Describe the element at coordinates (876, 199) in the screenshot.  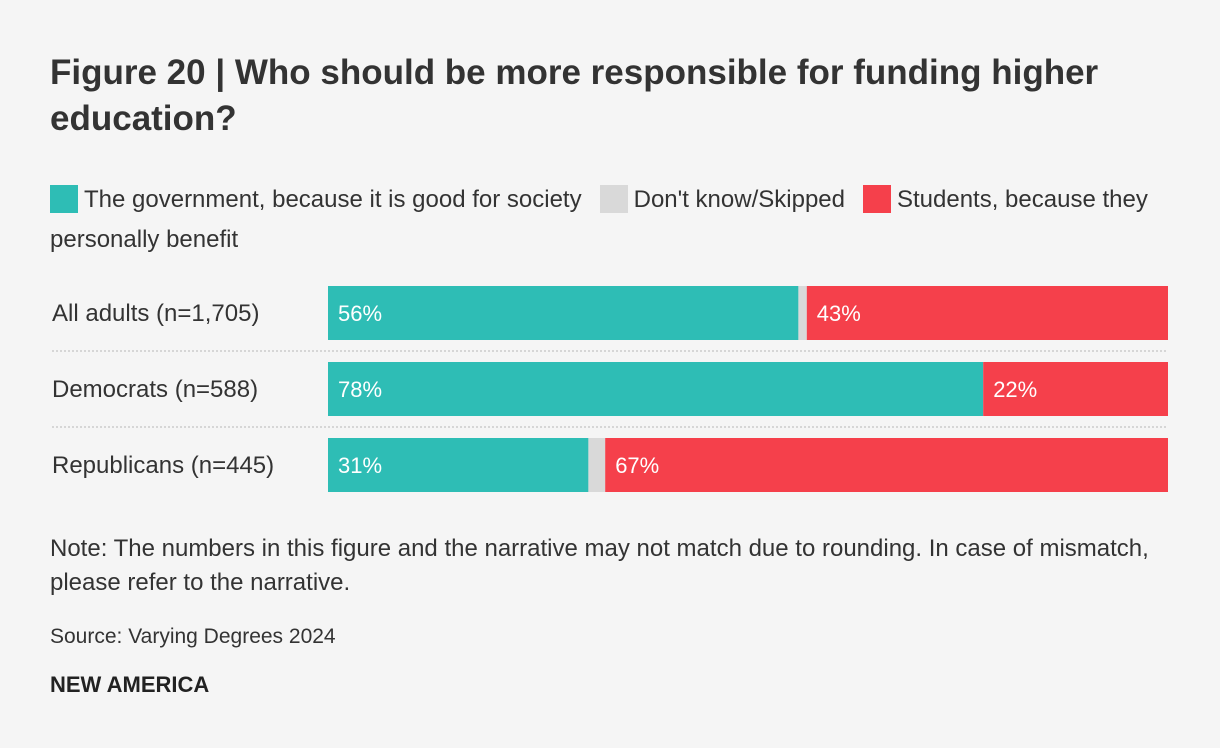
I see `legend-swatch-students` at that location.